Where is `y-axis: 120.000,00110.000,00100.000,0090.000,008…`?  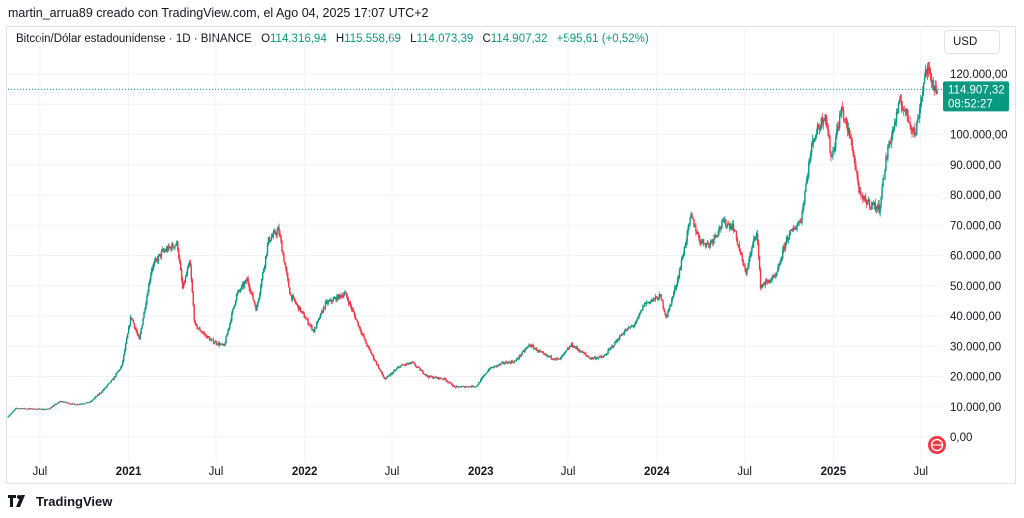
y-axis: 120.000,00110.000,00100.000,0090.000,008… is located at coordinates (979, 256).